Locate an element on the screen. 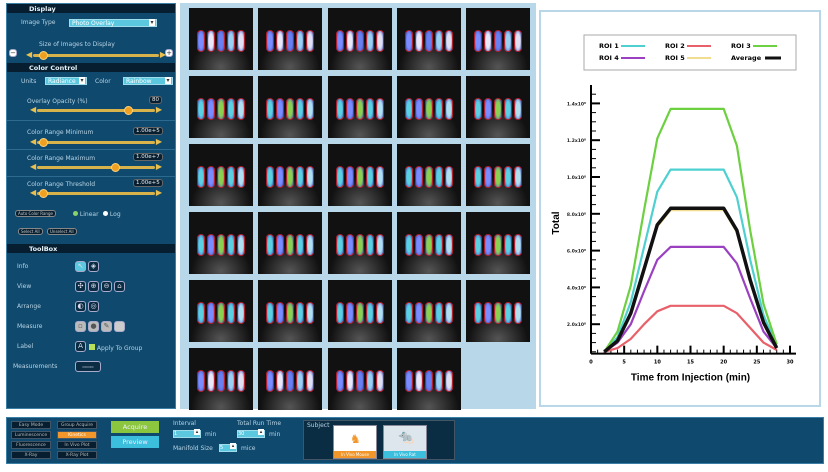 This screenshot has height=472, width=828. pointer-tool-icon: ↖ is located at coordinates (80, 266).